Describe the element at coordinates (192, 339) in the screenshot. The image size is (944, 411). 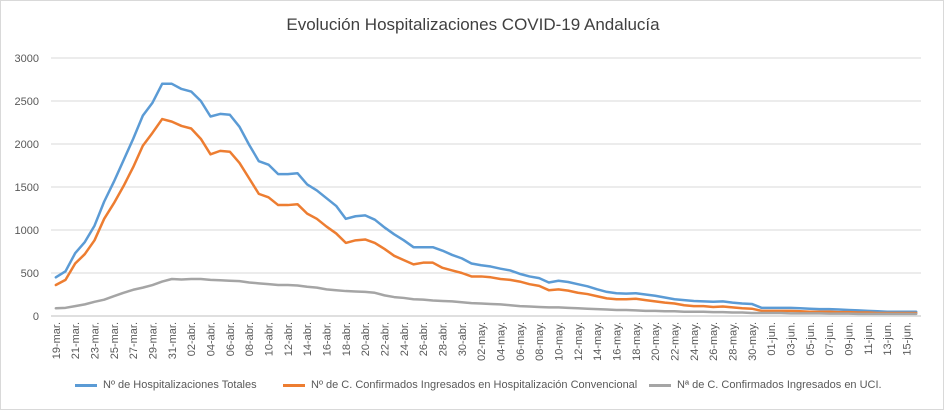
I see `x-tick-label: 02-abr.` at that location.